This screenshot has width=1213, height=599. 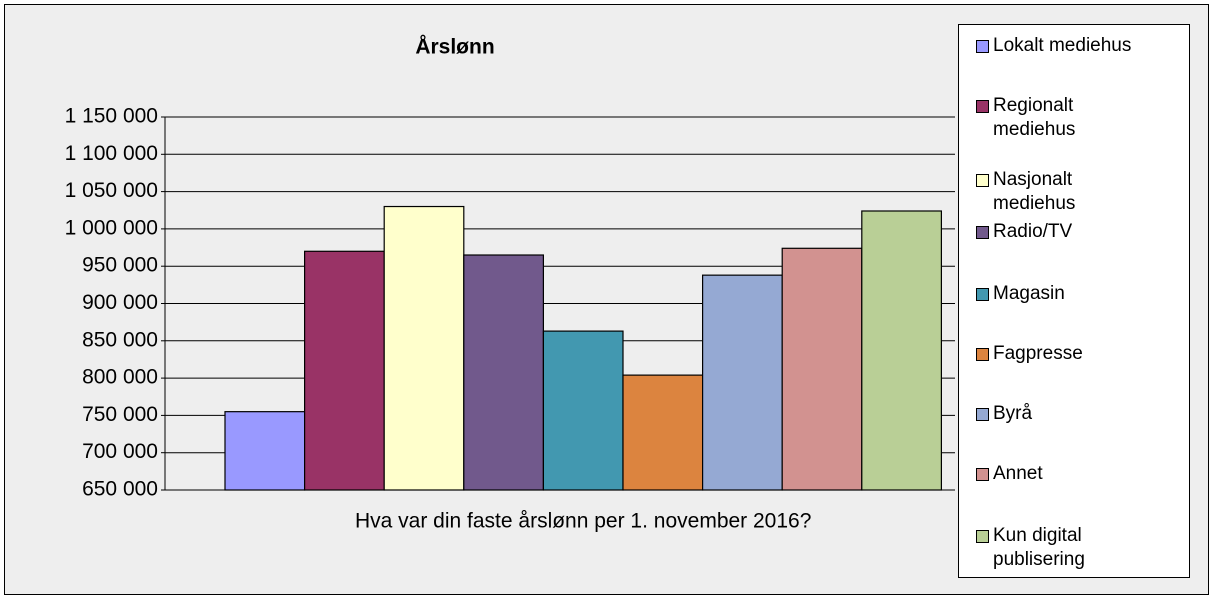 What do you see at coordinates (111, 227) in the screenshot?
I see `y-tick-label: 1 000 000` at bounding box center [111, 227].